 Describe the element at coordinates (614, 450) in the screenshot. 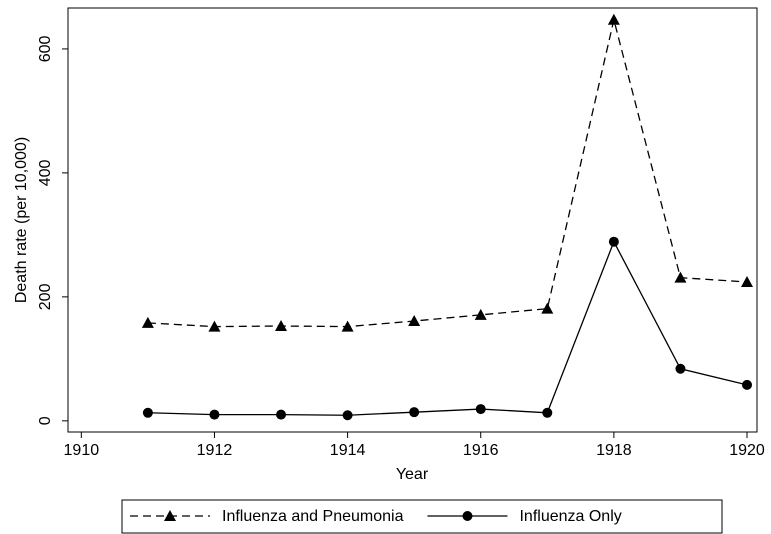

I see `x-tick-label: 1918` at that location.